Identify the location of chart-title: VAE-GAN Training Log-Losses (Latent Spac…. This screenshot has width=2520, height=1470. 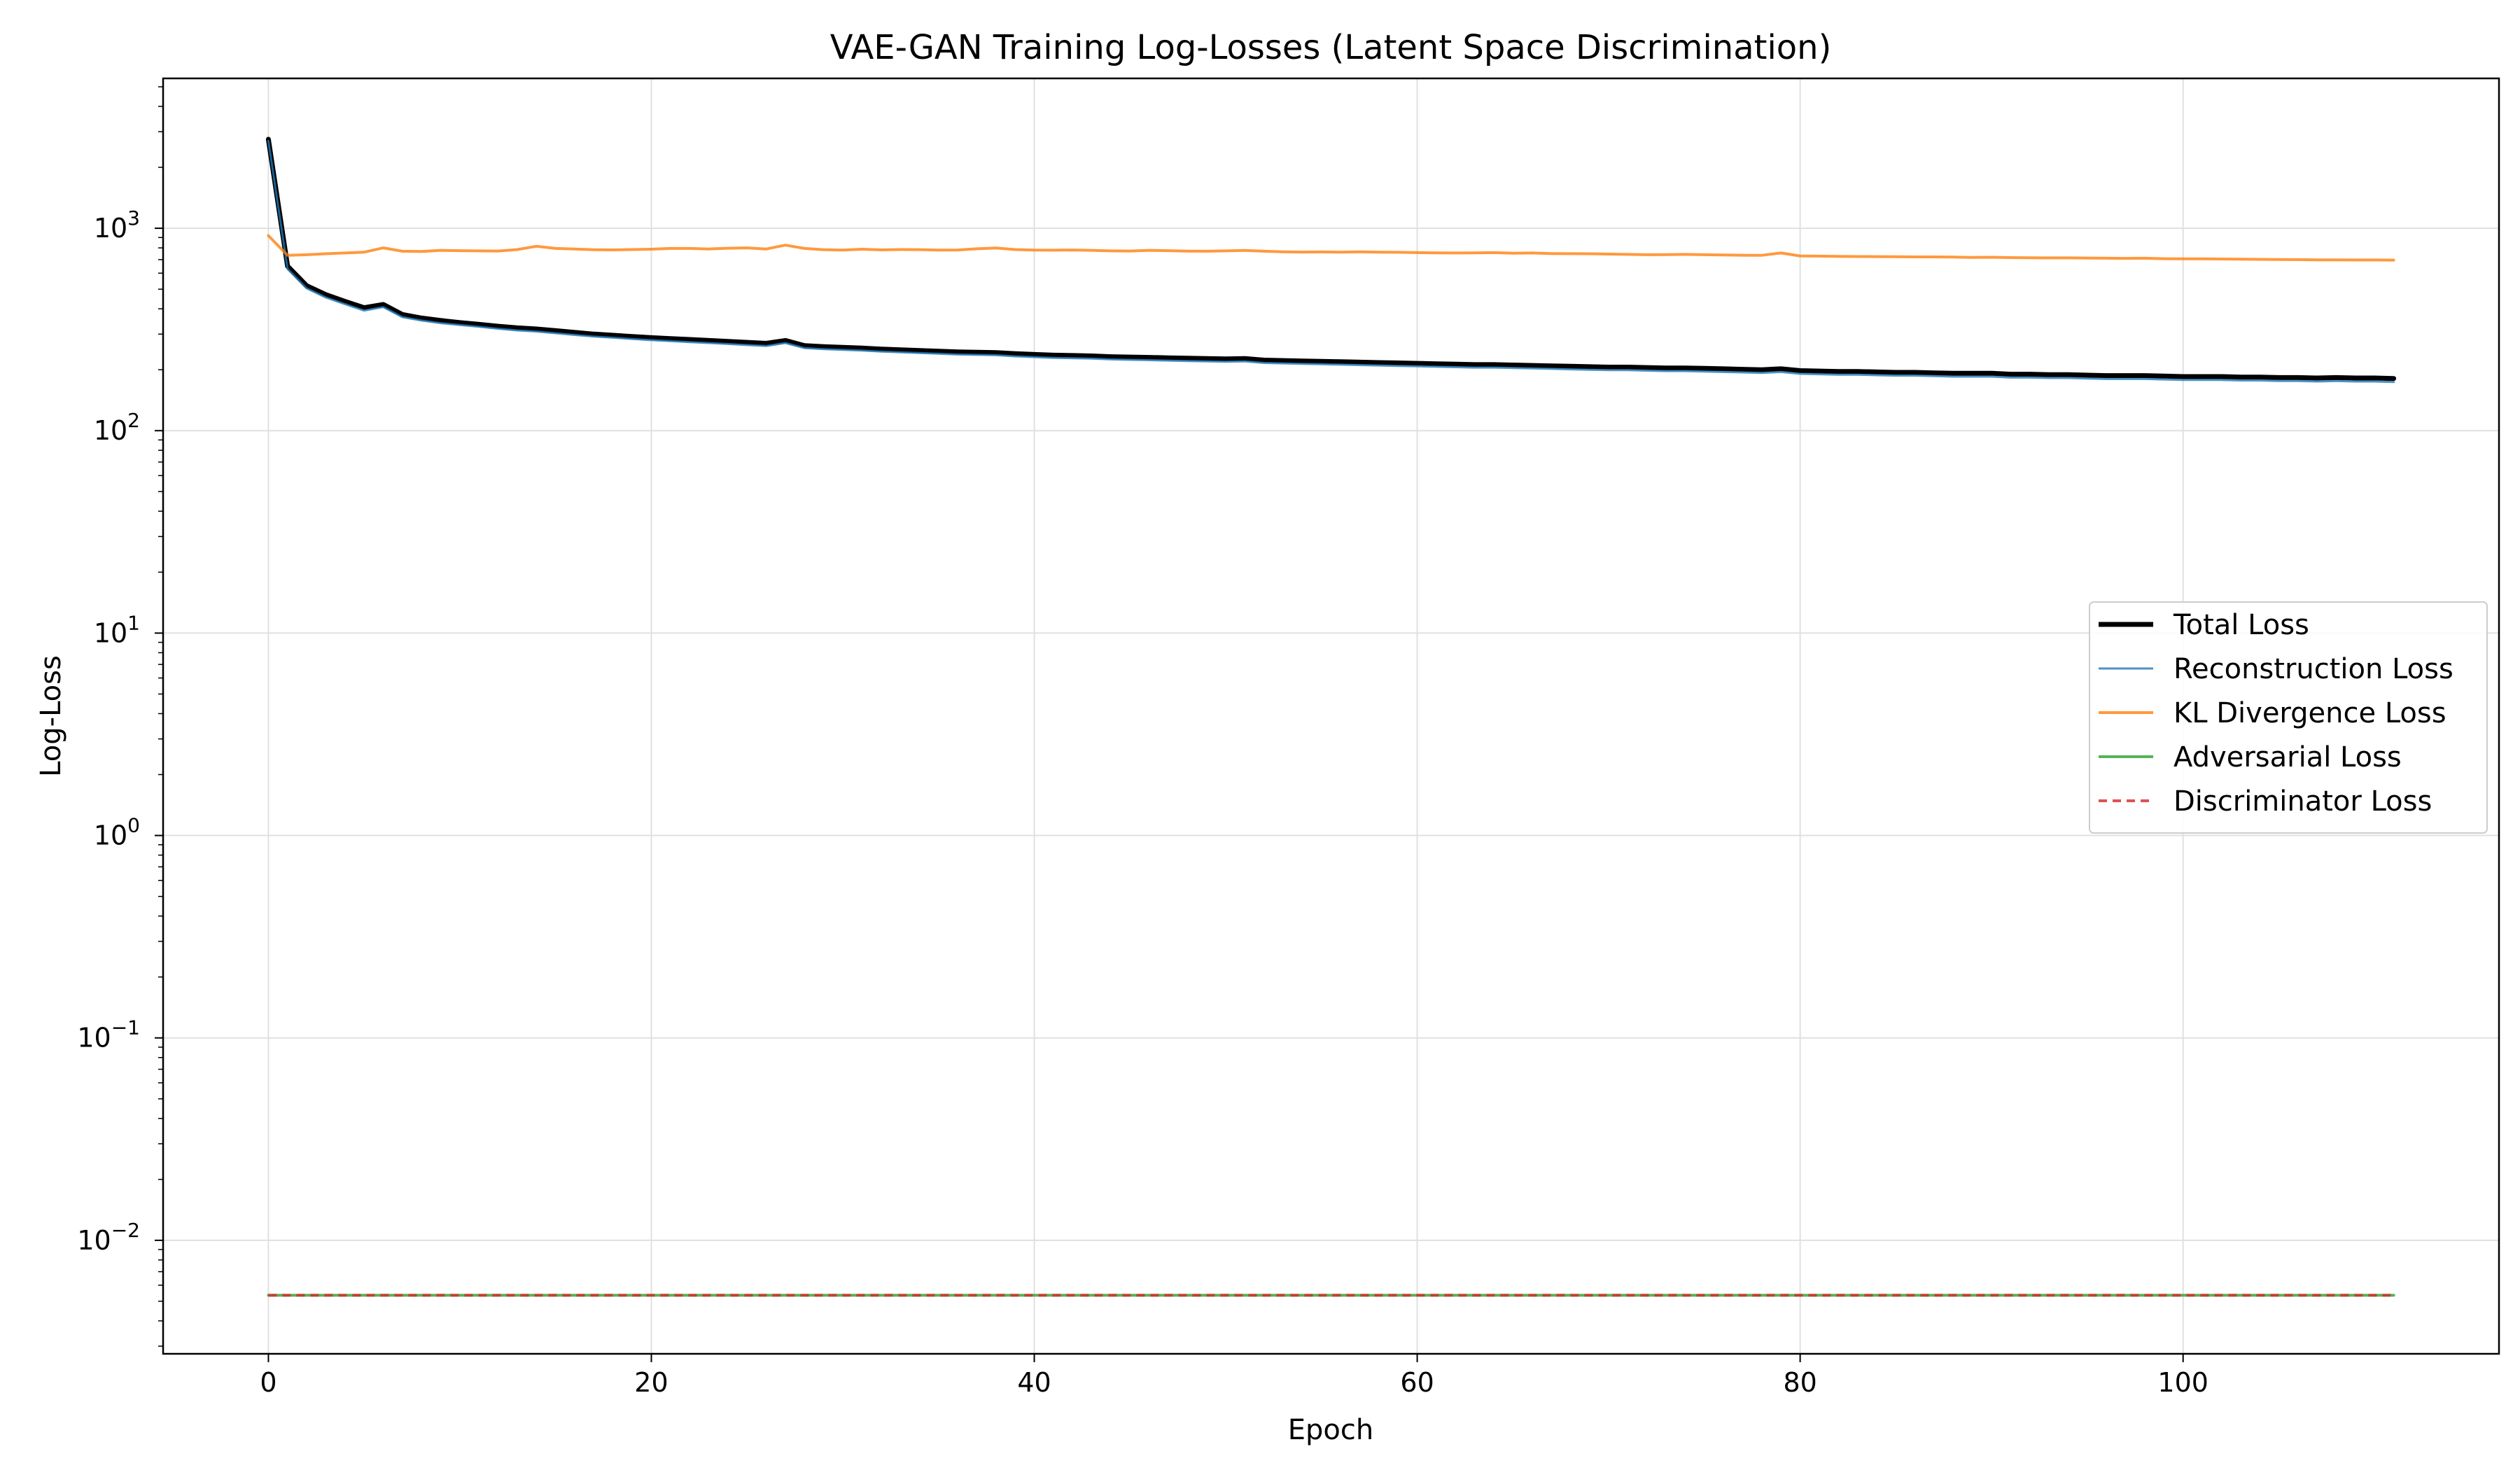
(1331, 47).